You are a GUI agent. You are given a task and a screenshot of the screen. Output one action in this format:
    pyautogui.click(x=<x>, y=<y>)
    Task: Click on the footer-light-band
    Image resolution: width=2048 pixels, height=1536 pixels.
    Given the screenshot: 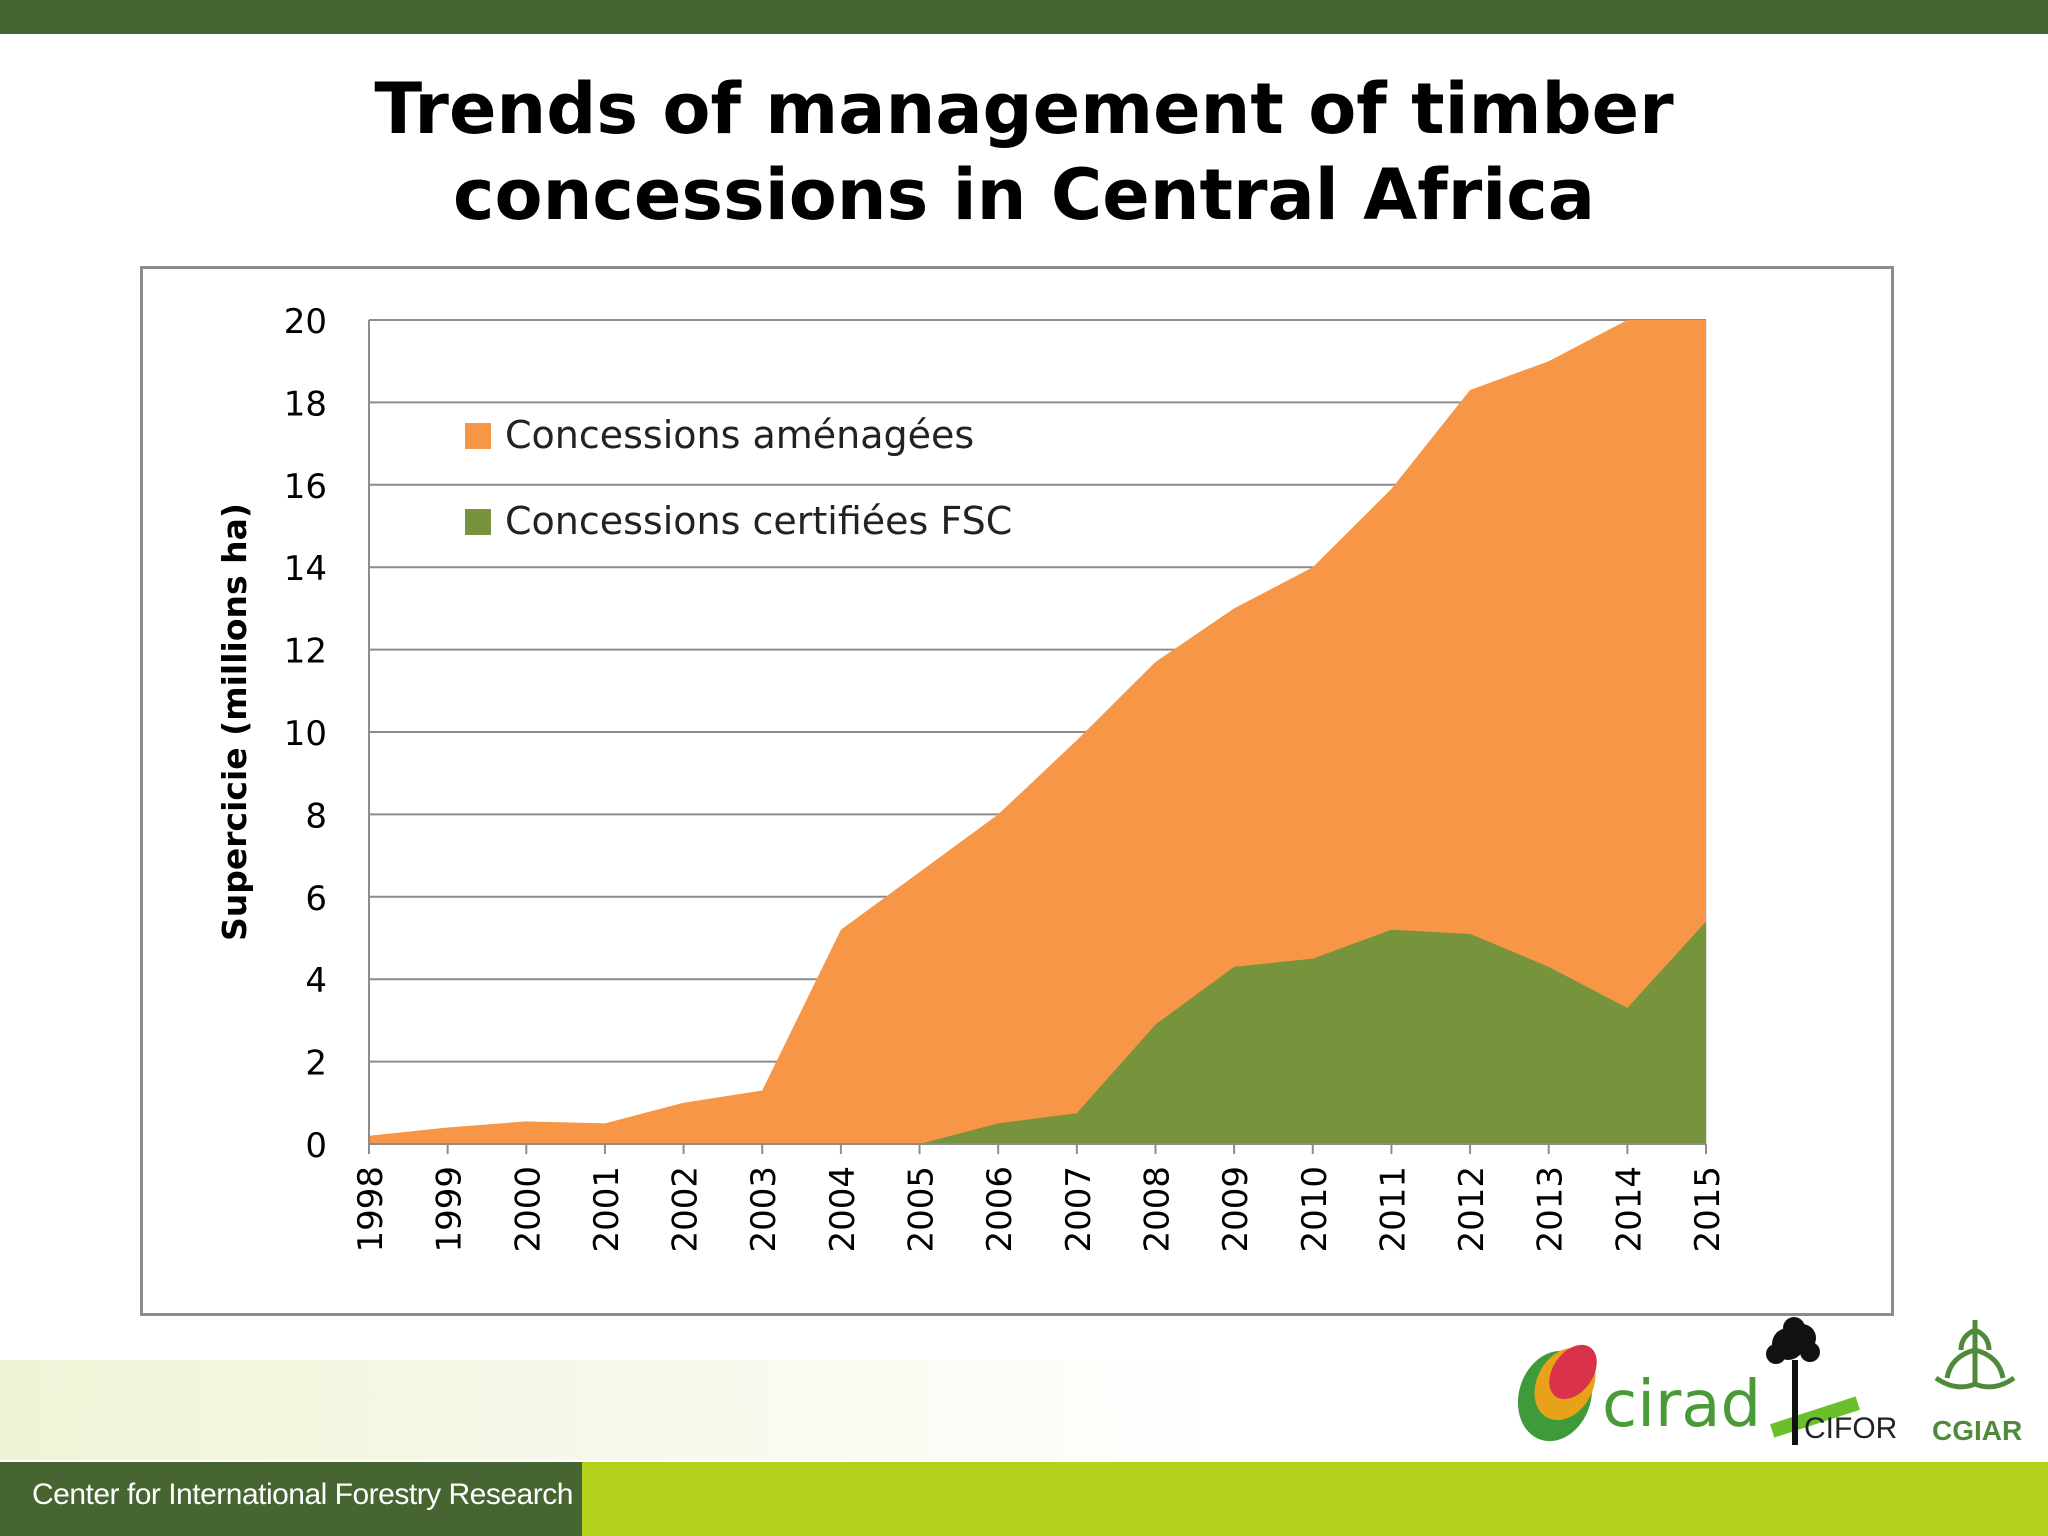 What is the action you would take?
    pyautogui.click(x=1024, y=1410)
    